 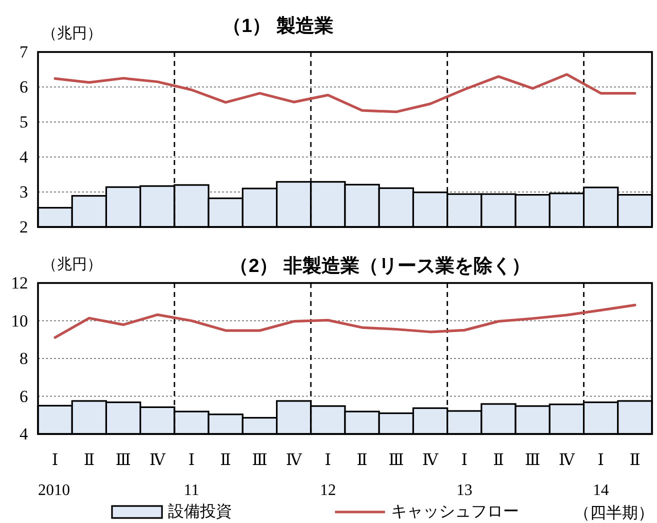 What do you see at coordinates (24, 52) in the screenshot?
I see `y-tick-label: 7` at bounding box center [24, 52].